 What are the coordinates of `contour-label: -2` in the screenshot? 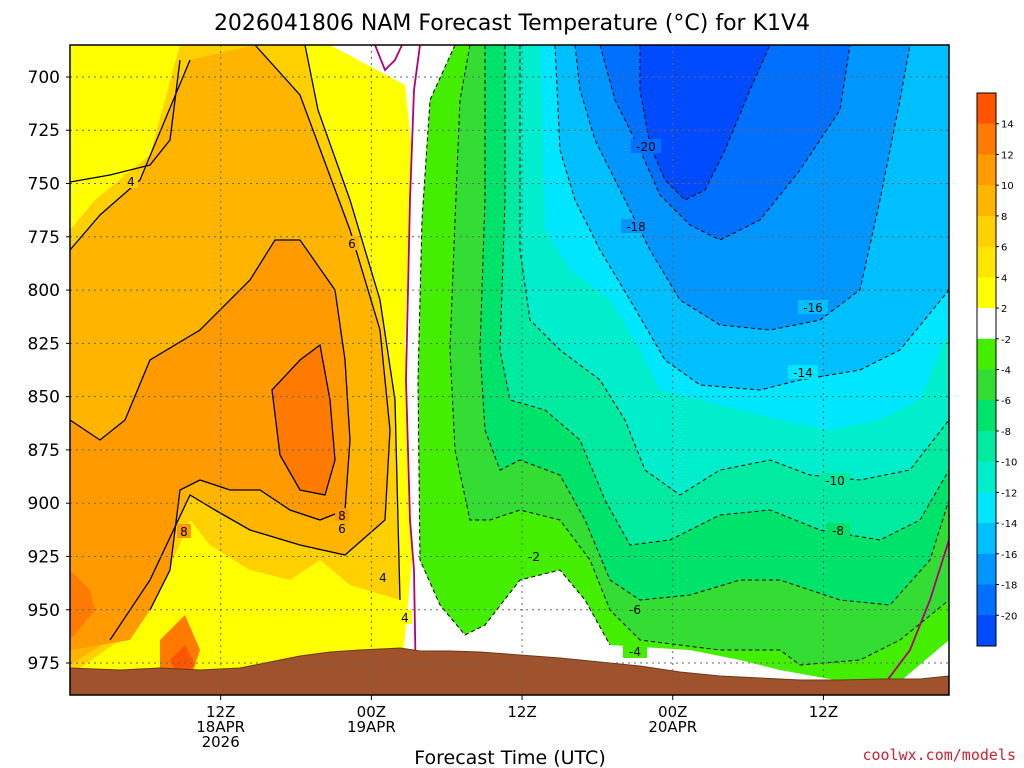 It's located at (534, 557).